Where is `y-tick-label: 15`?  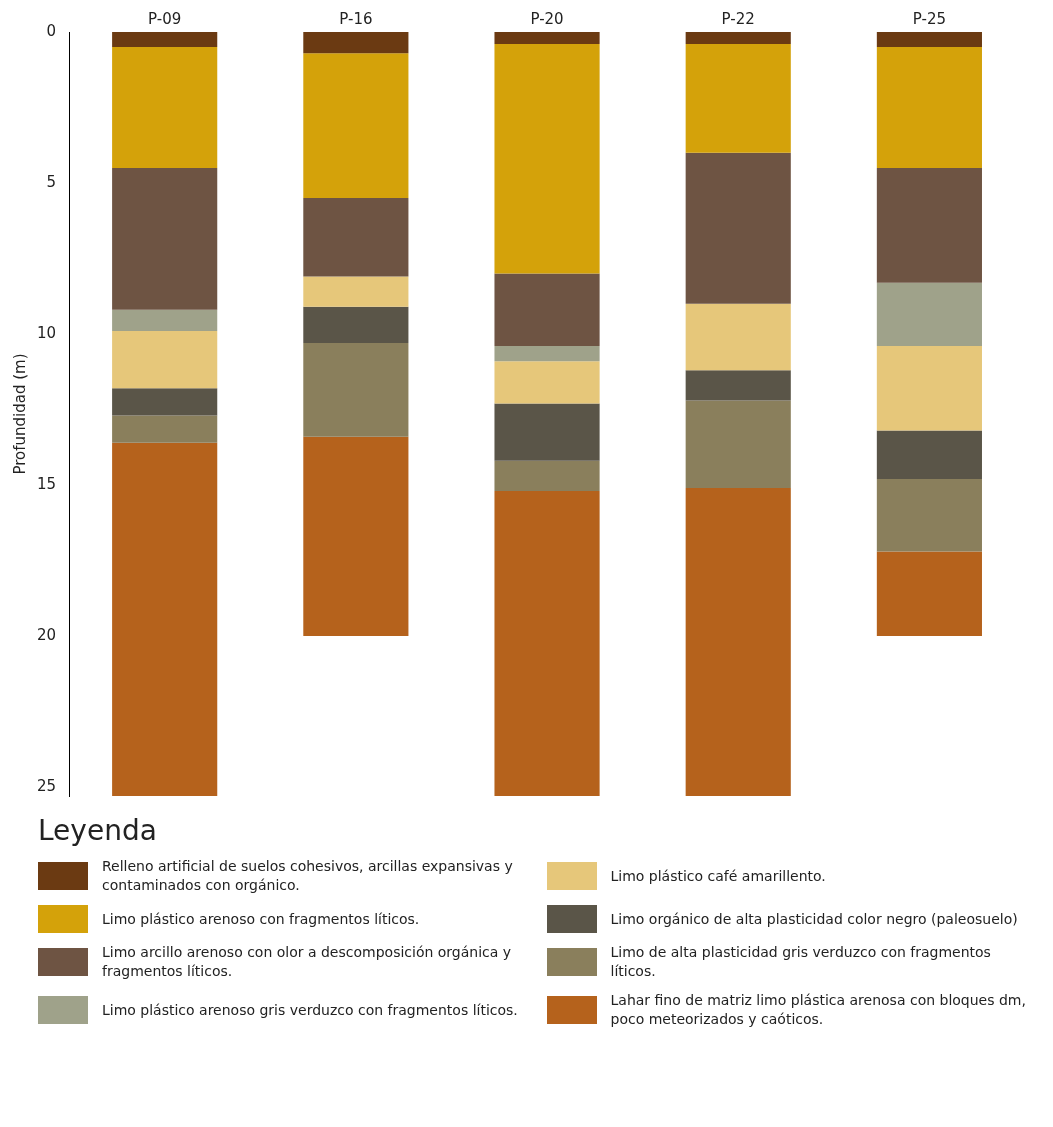 y-tick-label: 15 is located at coordinates (46, 483).